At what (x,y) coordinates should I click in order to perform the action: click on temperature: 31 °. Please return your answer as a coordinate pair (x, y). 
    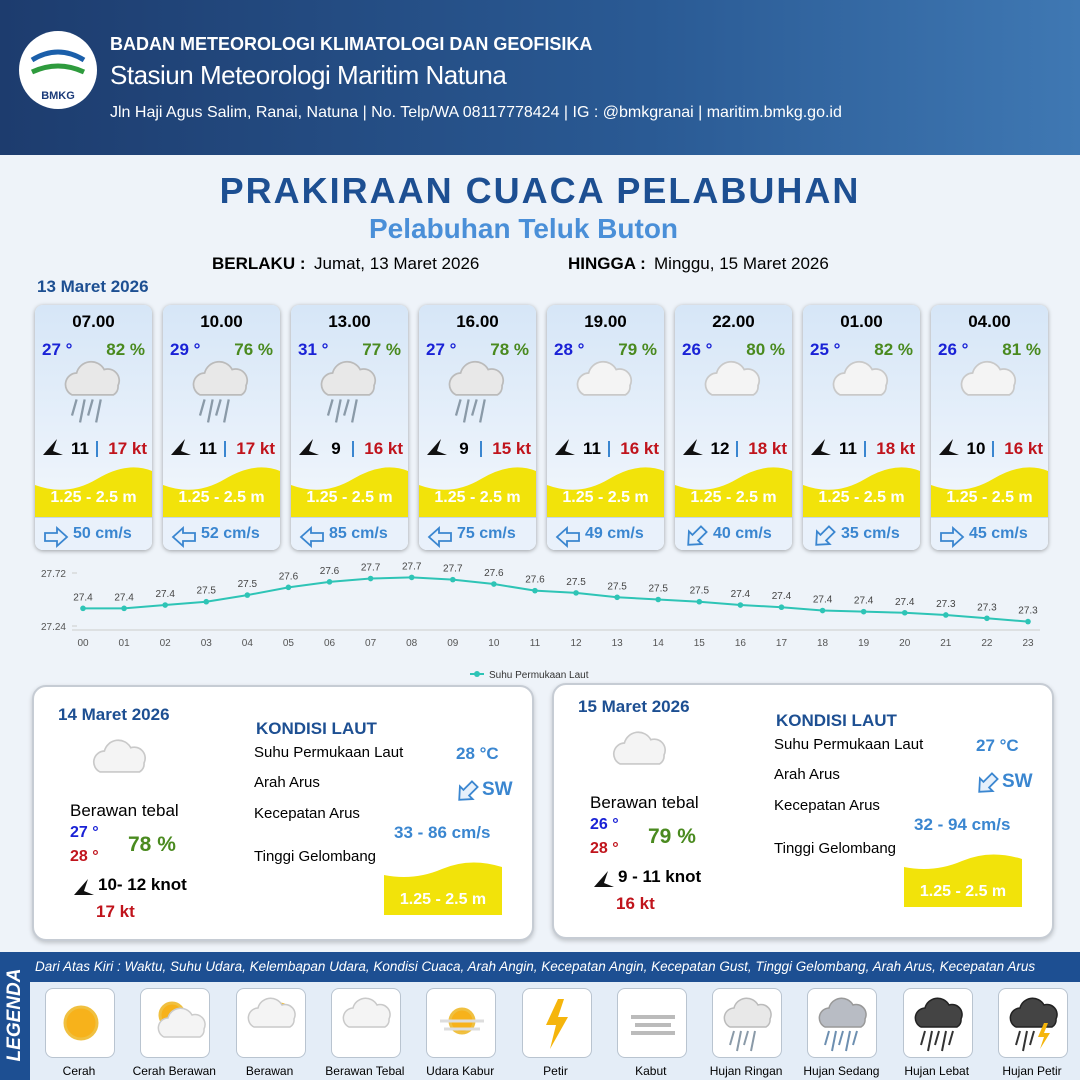
    Looking at the image, I should click on (313, 349).